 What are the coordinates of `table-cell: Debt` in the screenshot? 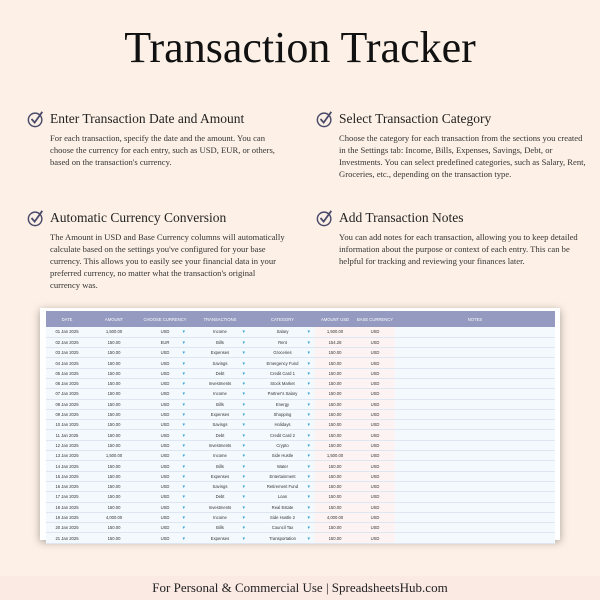 It's located at (220, 373).